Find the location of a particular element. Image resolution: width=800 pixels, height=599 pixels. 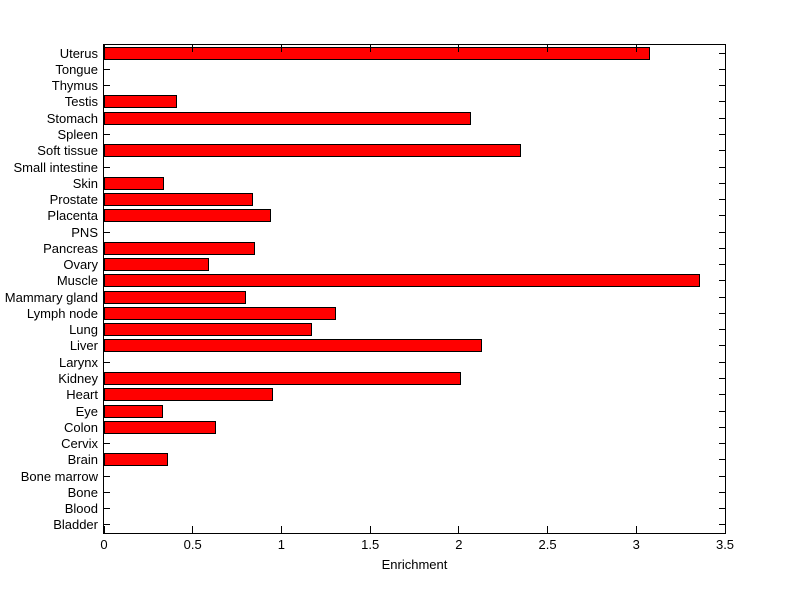

bar-heart is located at coordinates (188, 395).